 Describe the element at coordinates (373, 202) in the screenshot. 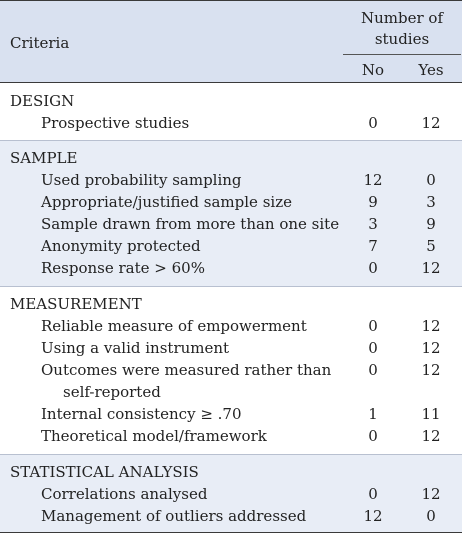

I see `value-no: 9` at that location.